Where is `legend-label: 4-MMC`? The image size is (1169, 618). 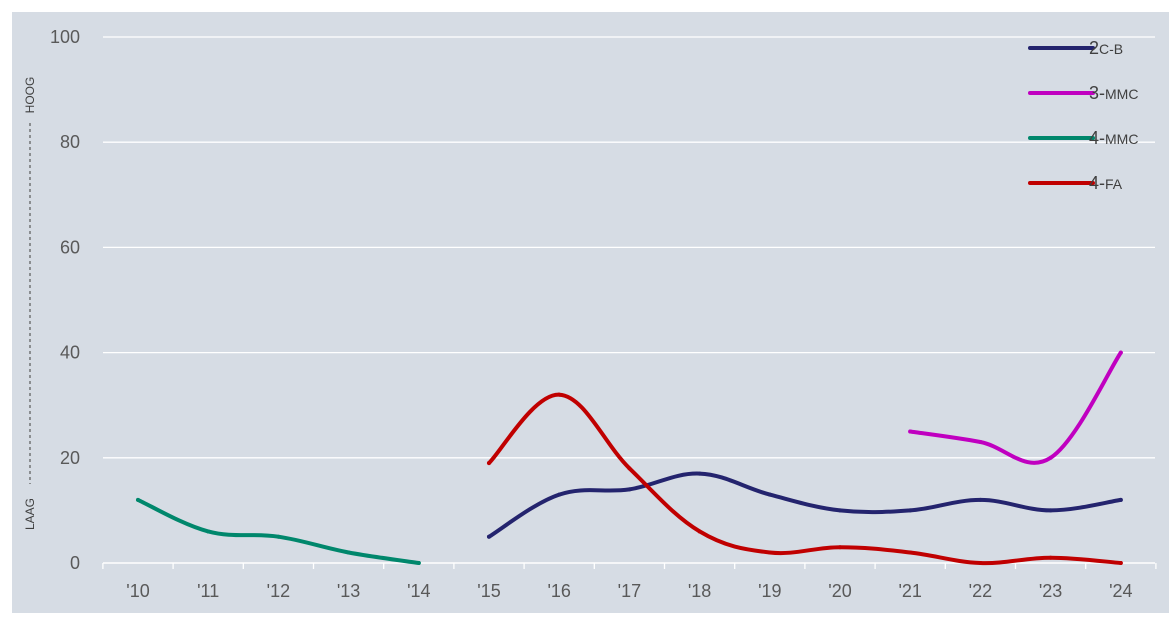
legend-label: 4-MMC is located at coordinates (1113, 138).